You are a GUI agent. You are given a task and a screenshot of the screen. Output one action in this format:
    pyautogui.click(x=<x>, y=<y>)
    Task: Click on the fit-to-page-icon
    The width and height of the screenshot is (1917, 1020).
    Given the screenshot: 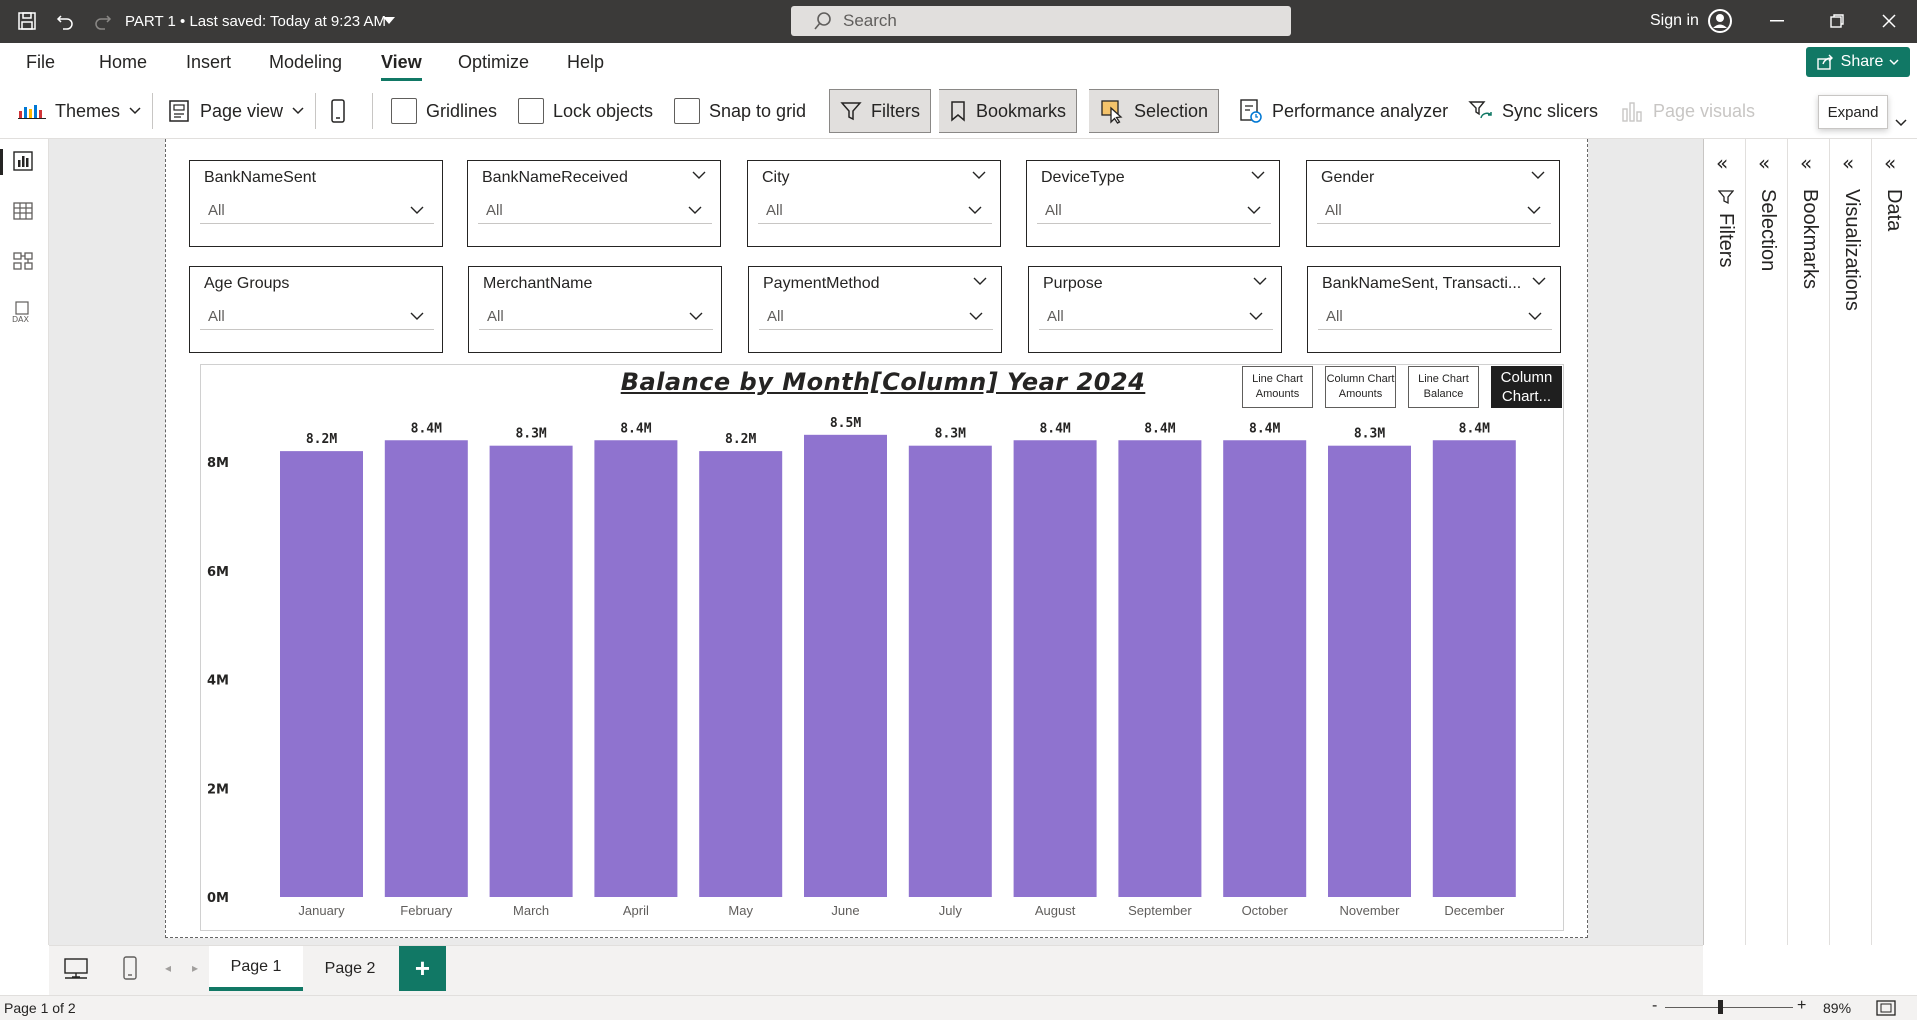 What is the action you would take?
    pyautogui.click(x=1886, y=1008)
    